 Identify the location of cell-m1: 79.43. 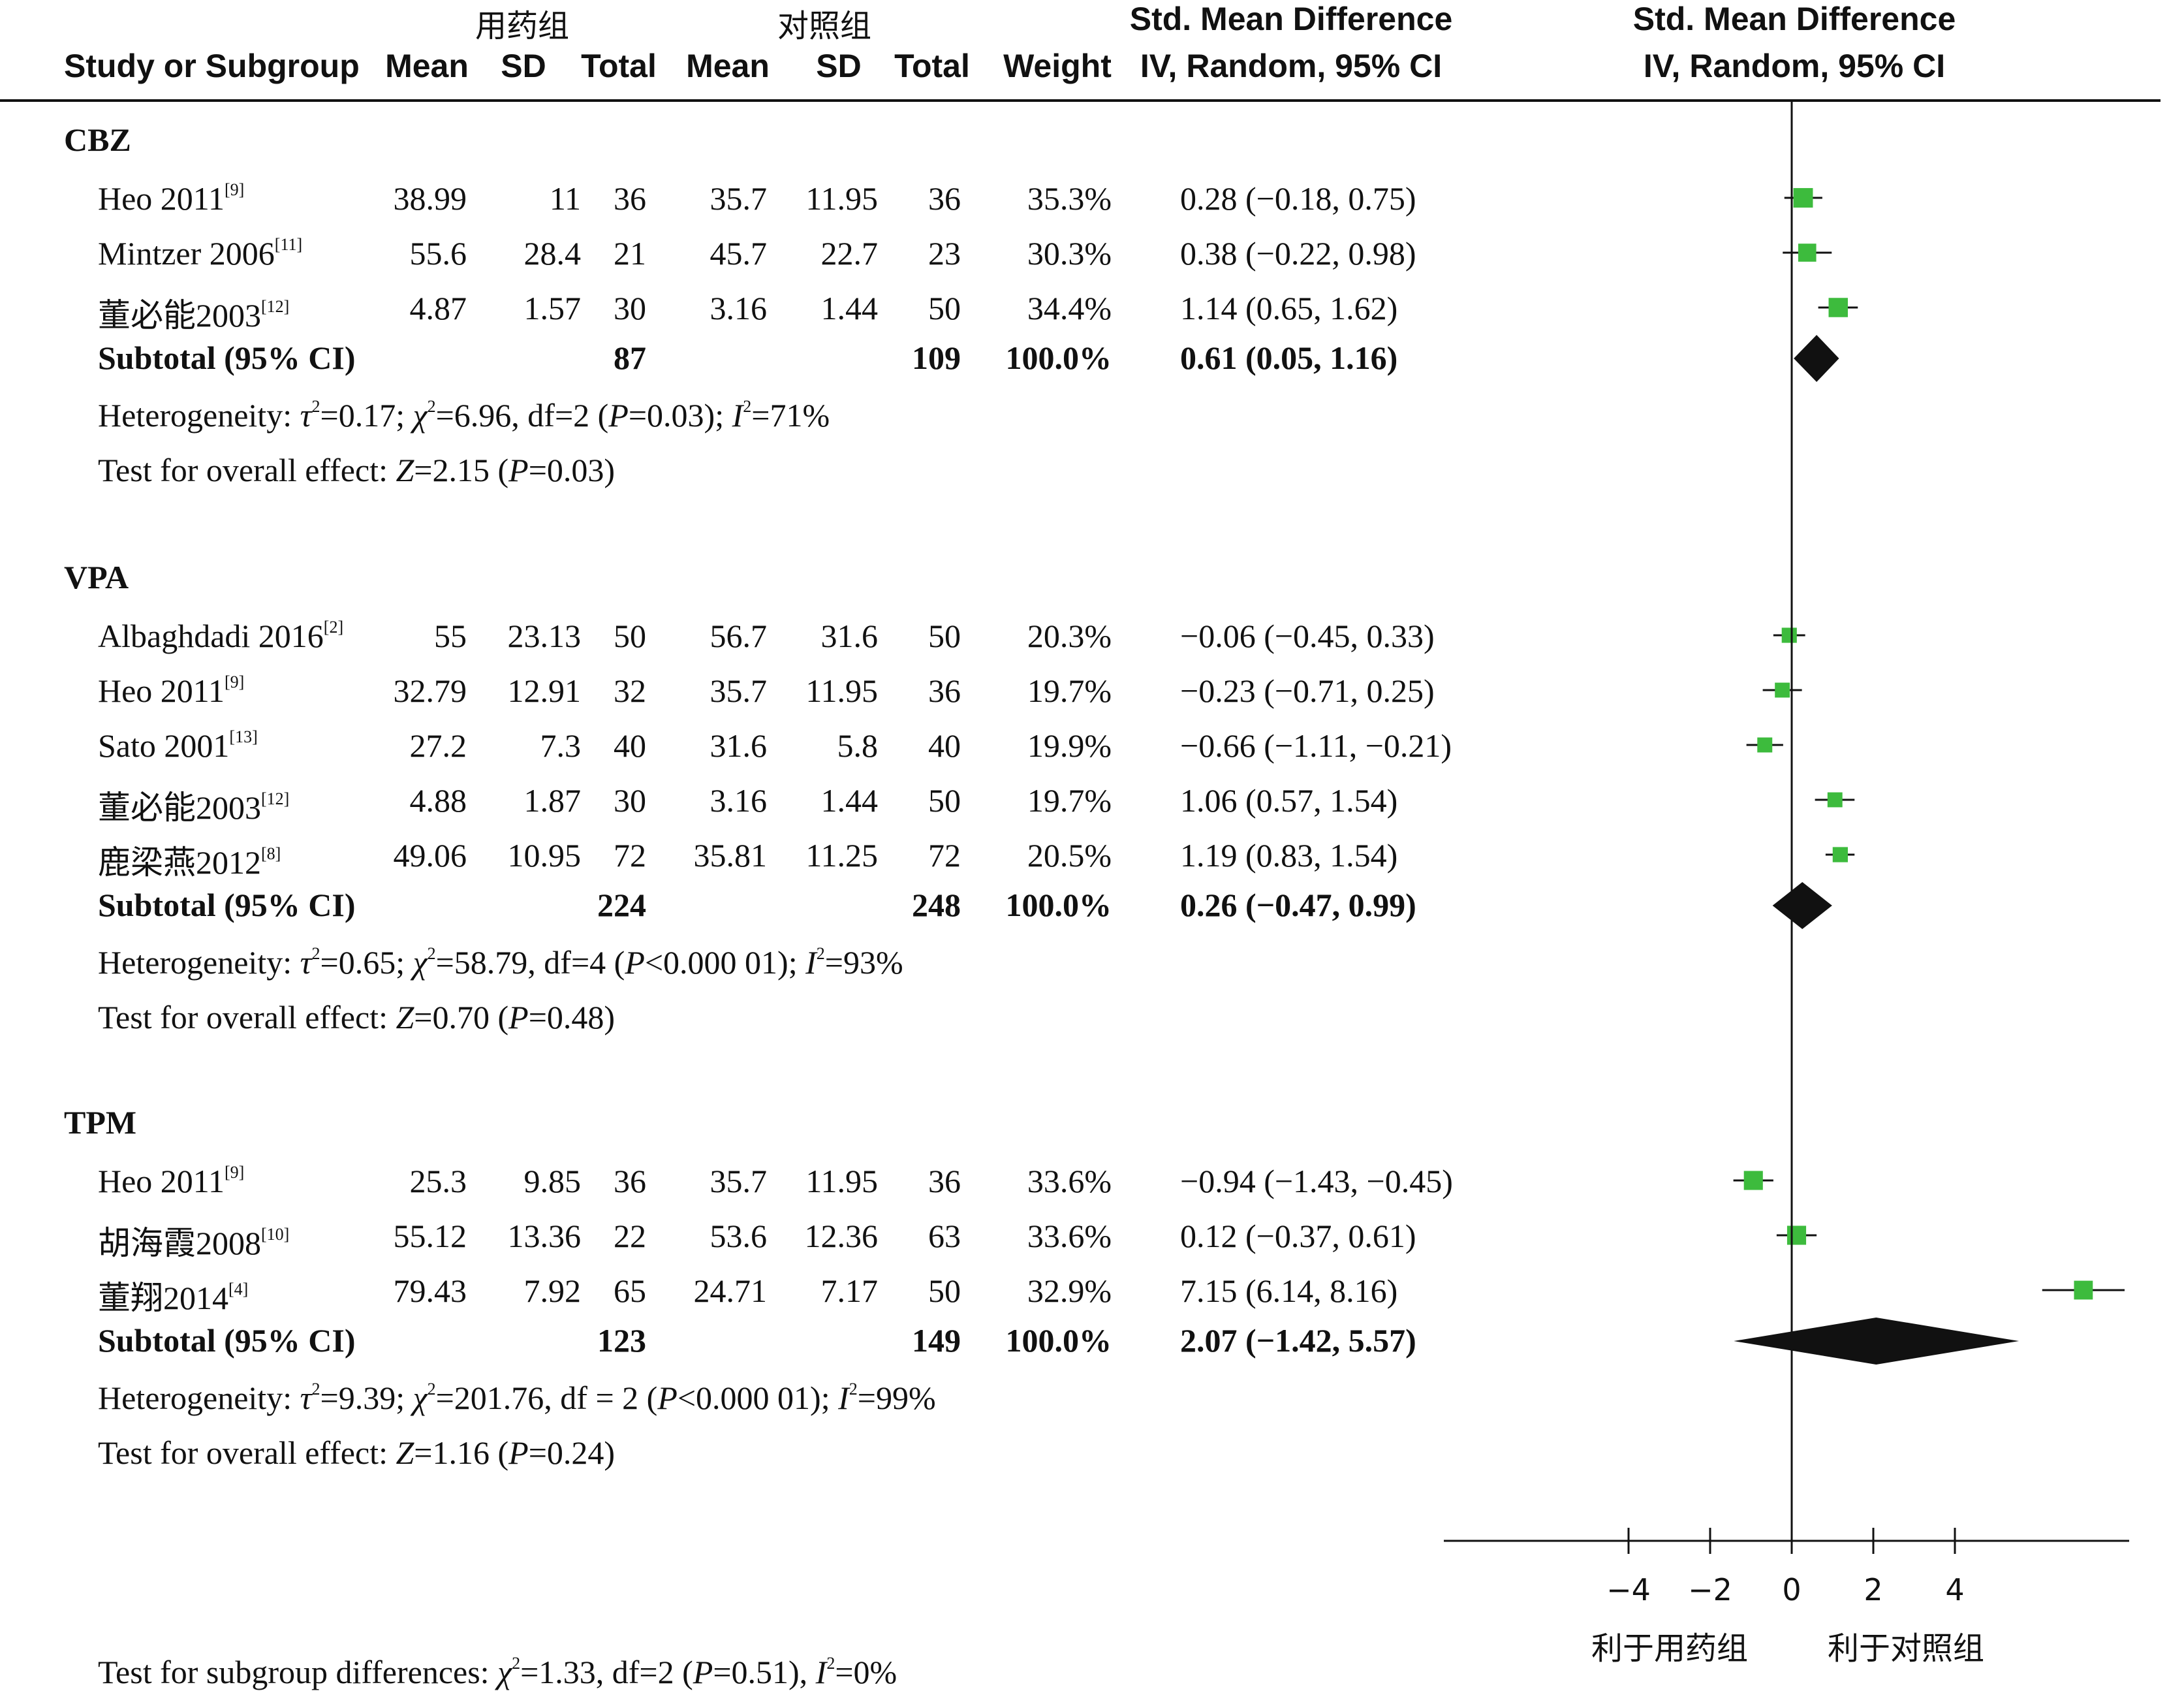
(430, 1290).